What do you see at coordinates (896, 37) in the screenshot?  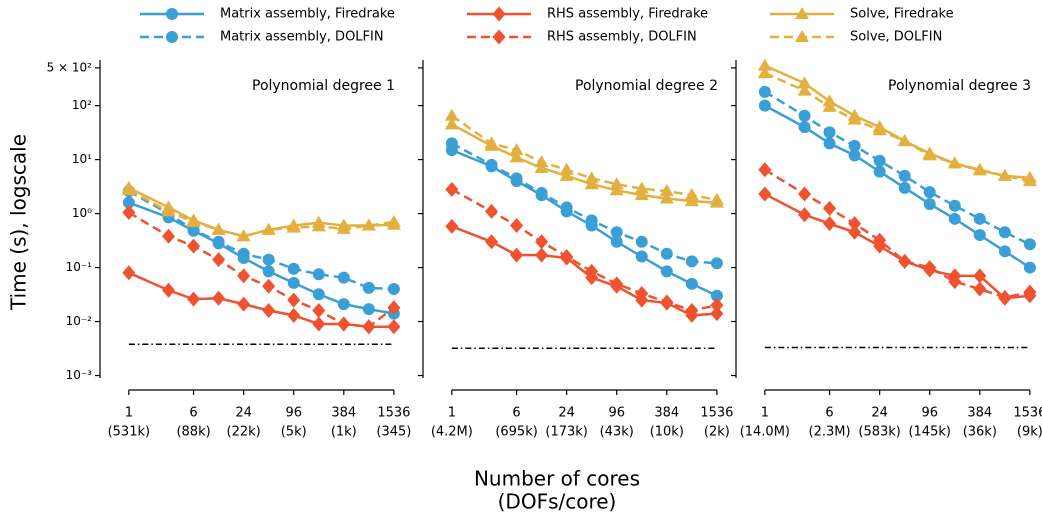 I see `legend-label: Solve, DOLFIN` at bounding box center [896, 37].